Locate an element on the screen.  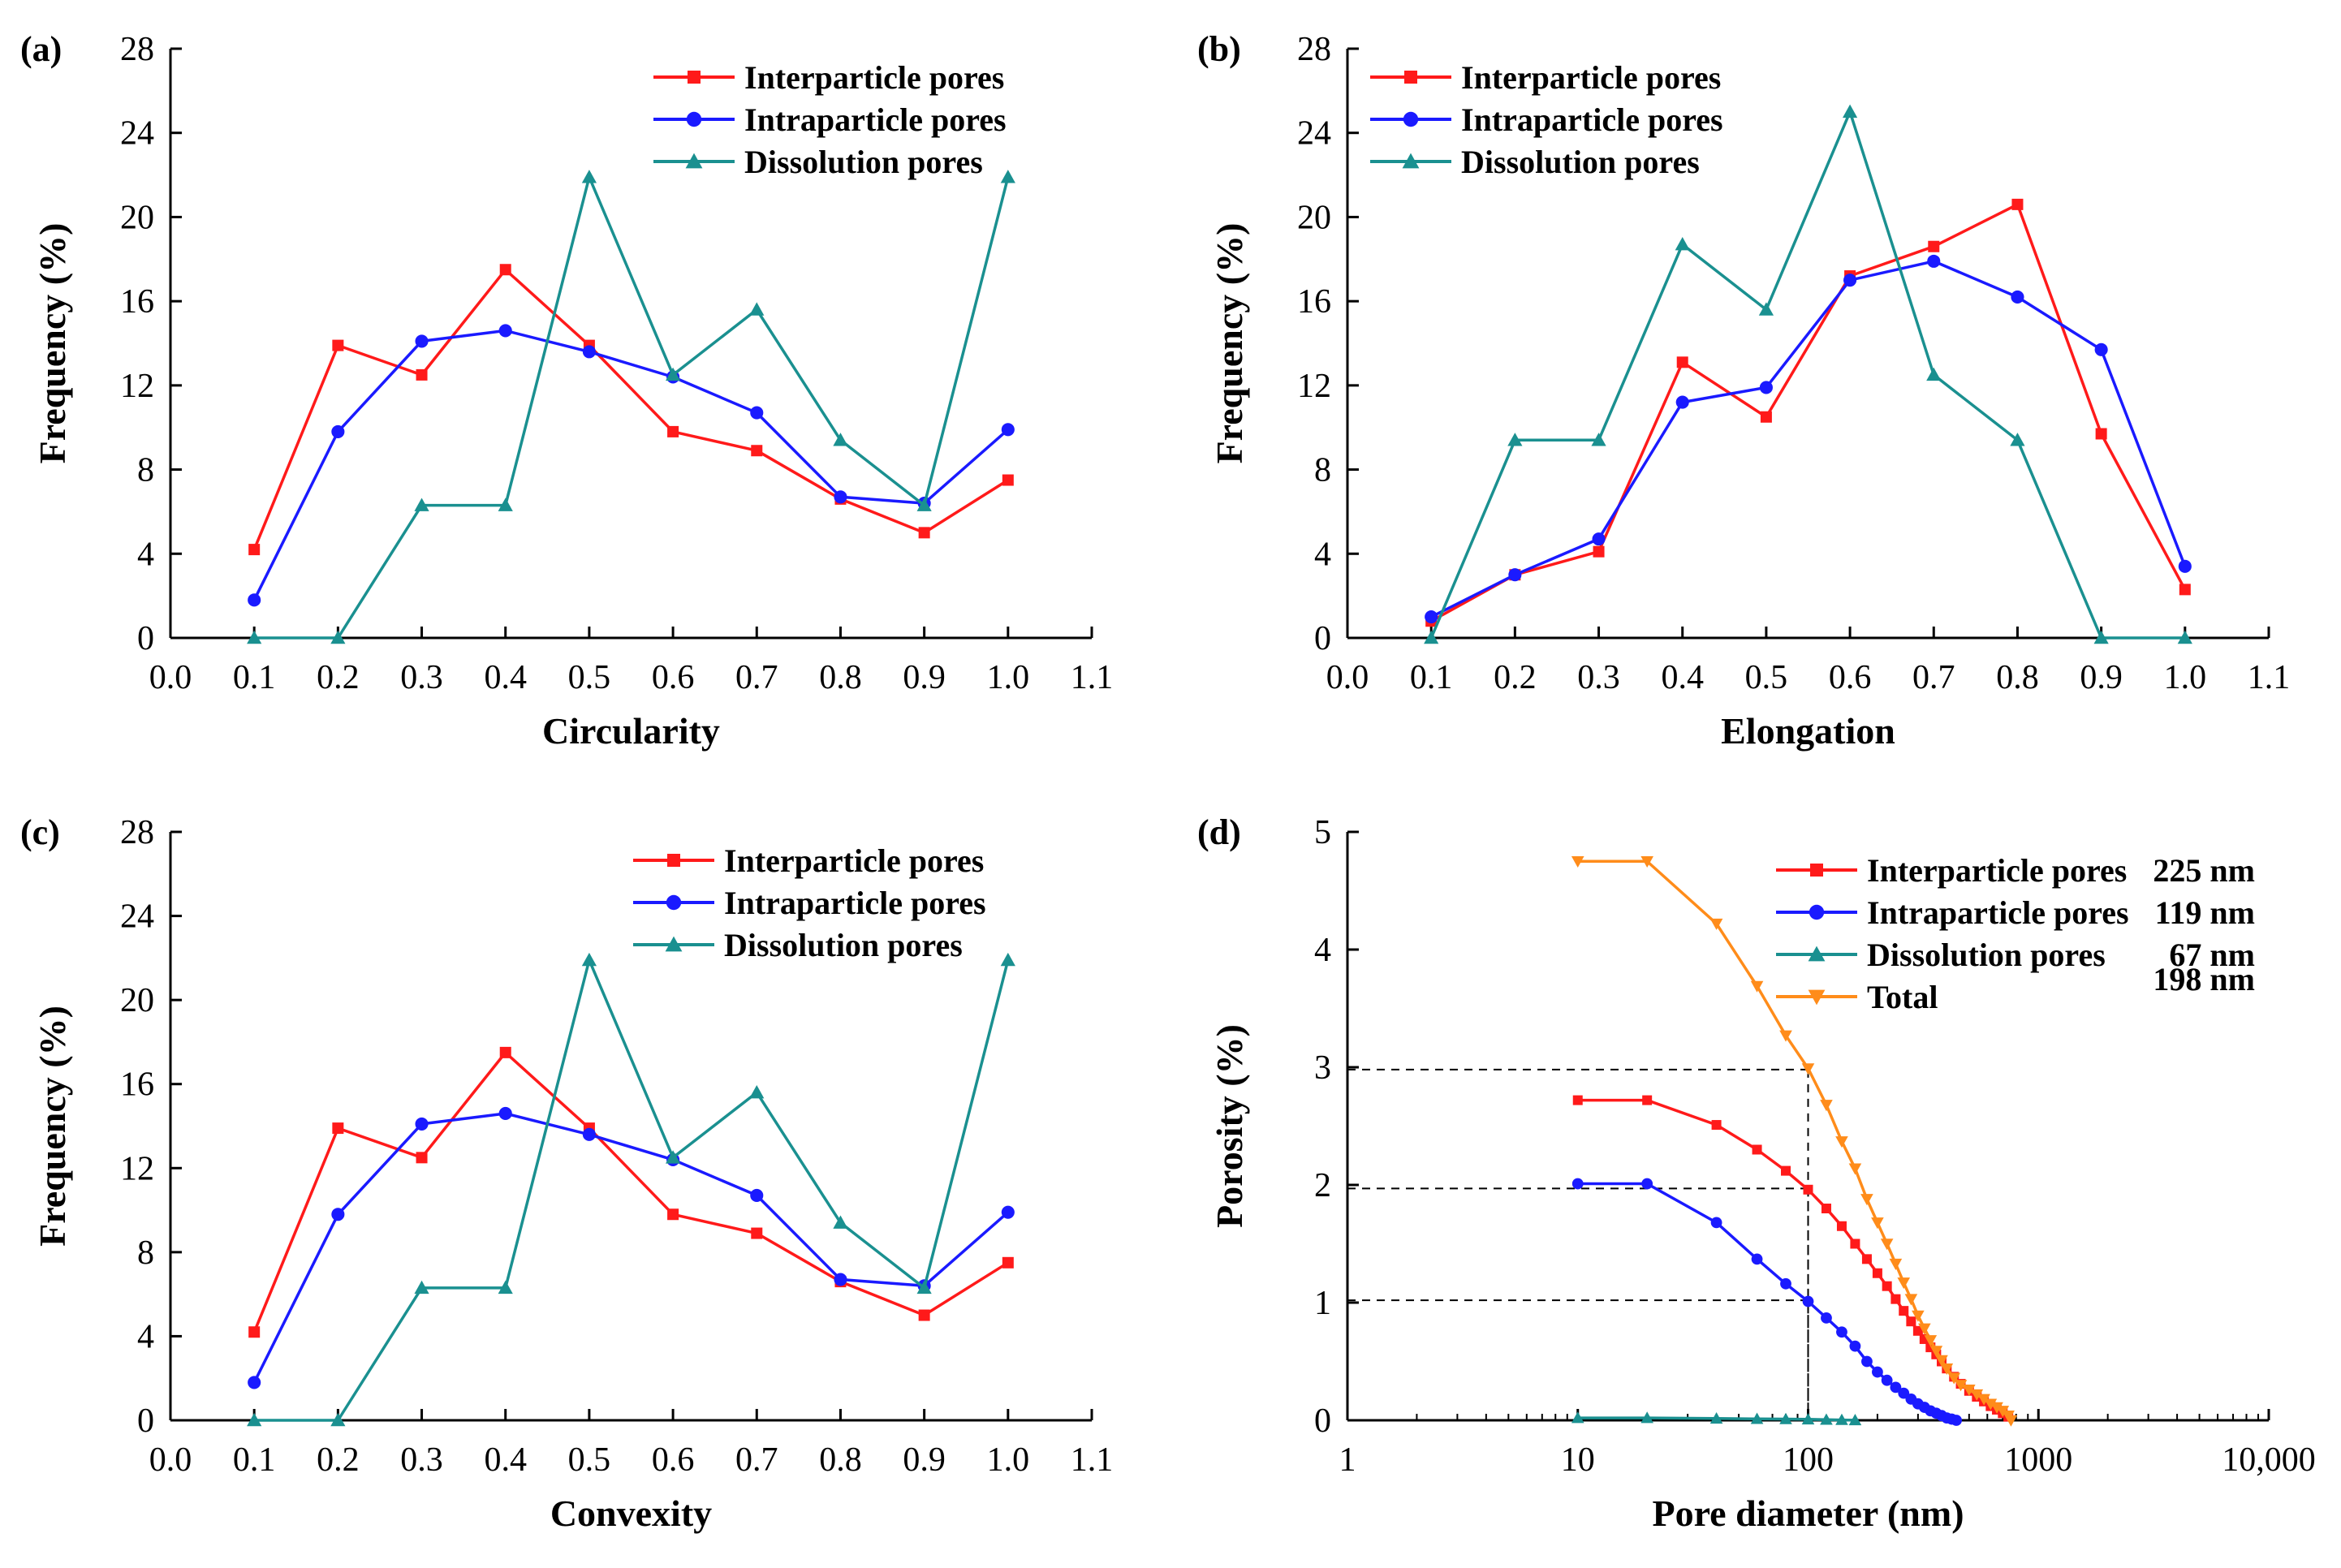
y-tick-label: 1 is located at coordinates (1322, 1304).